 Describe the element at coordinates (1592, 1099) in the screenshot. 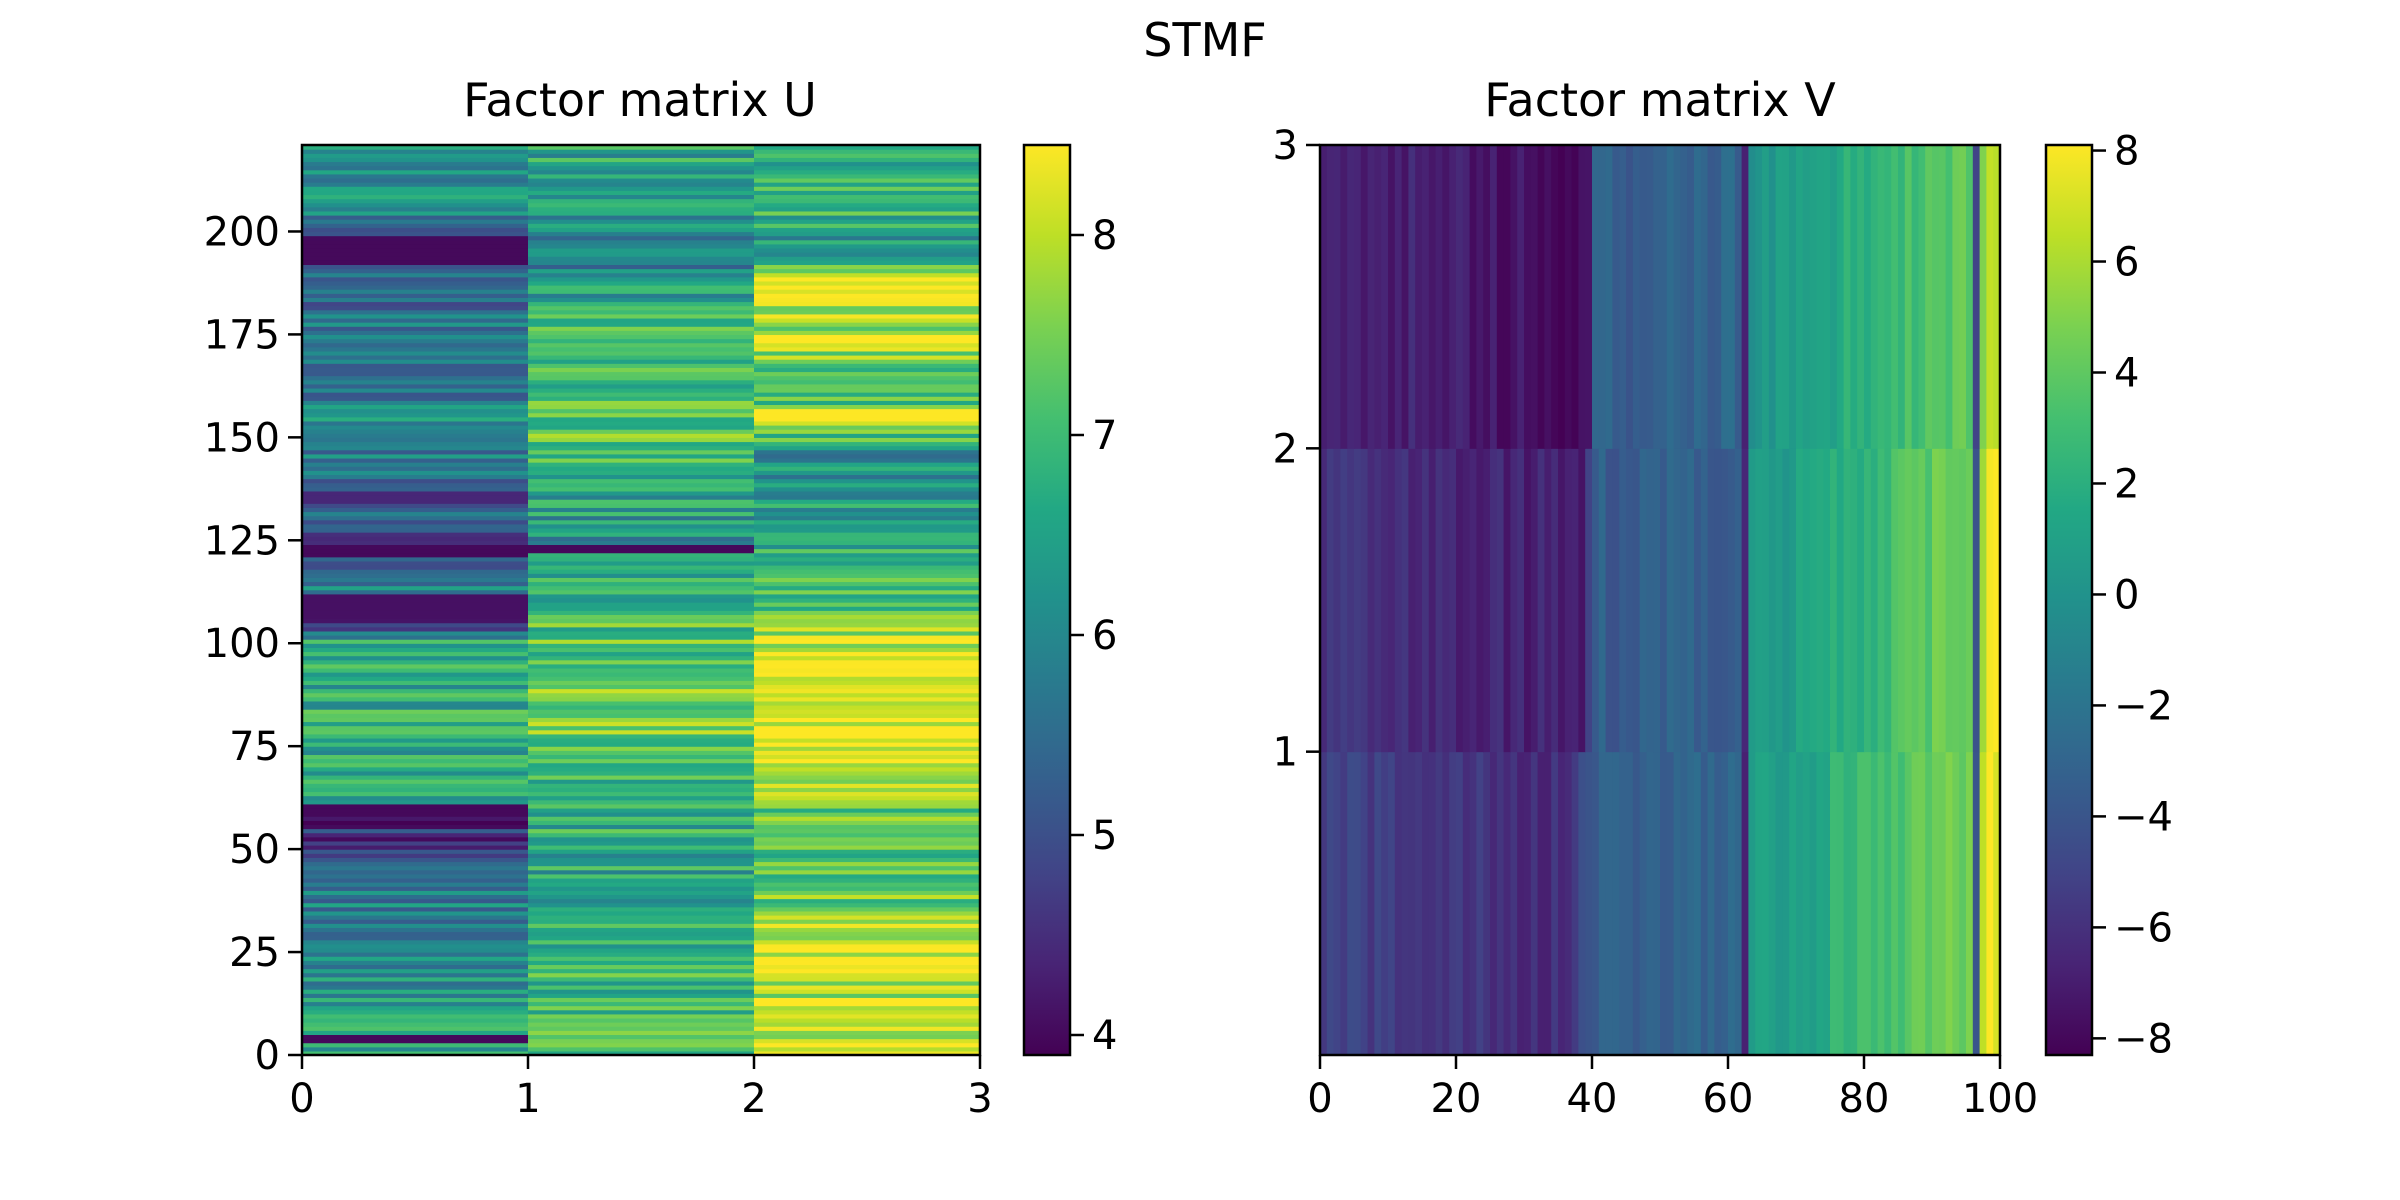

I see `v-x-tick-label: 40` at that location.